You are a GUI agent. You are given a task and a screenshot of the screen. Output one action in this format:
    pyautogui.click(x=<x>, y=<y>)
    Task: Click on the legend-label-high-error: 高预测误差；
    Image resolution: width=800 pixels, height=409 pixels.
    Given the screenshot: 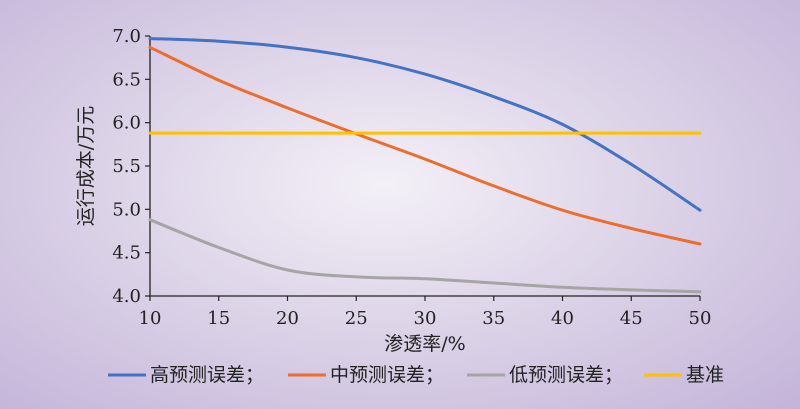 What is the action you would take?
    pyautogui.click(x=207, y=375)
    